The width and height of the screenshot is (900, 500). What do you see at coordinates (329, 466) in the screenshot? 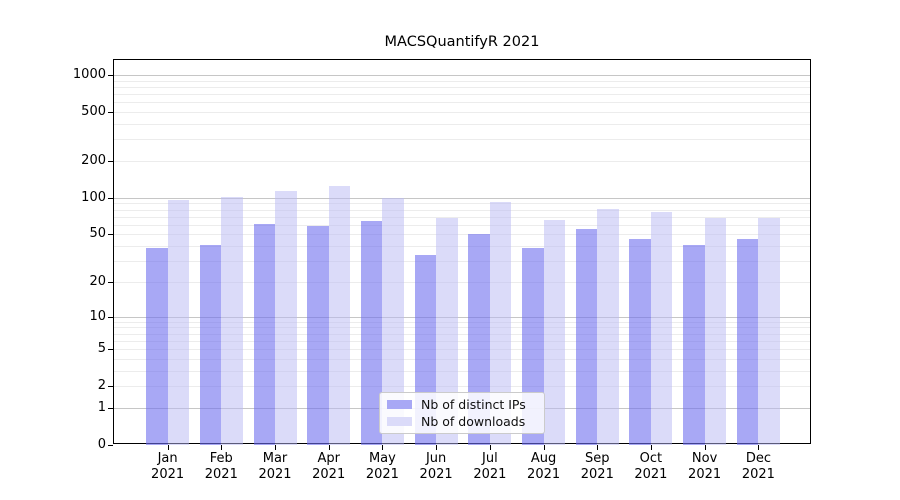
I see `x-tick-label-apr: Apr 2021` at bounding box center [329, 466].